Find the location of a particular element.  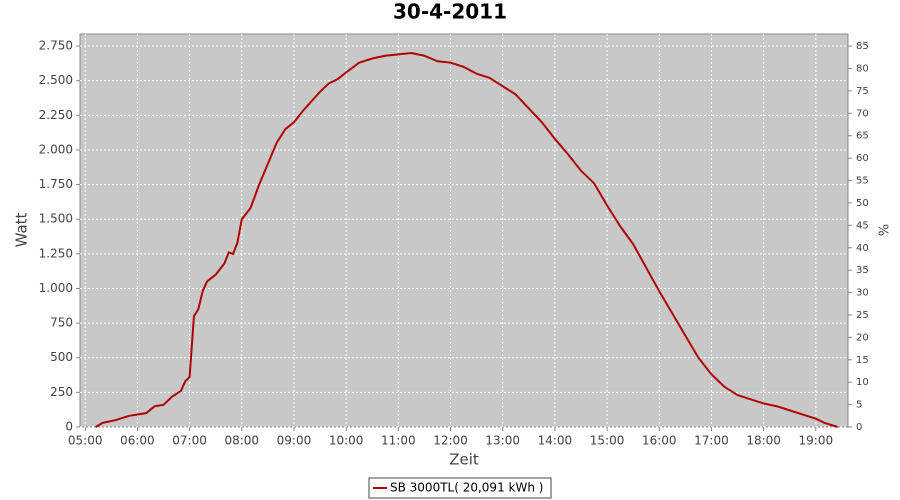

y-tick-label: 1.750 is located at coordinates (56, 184).